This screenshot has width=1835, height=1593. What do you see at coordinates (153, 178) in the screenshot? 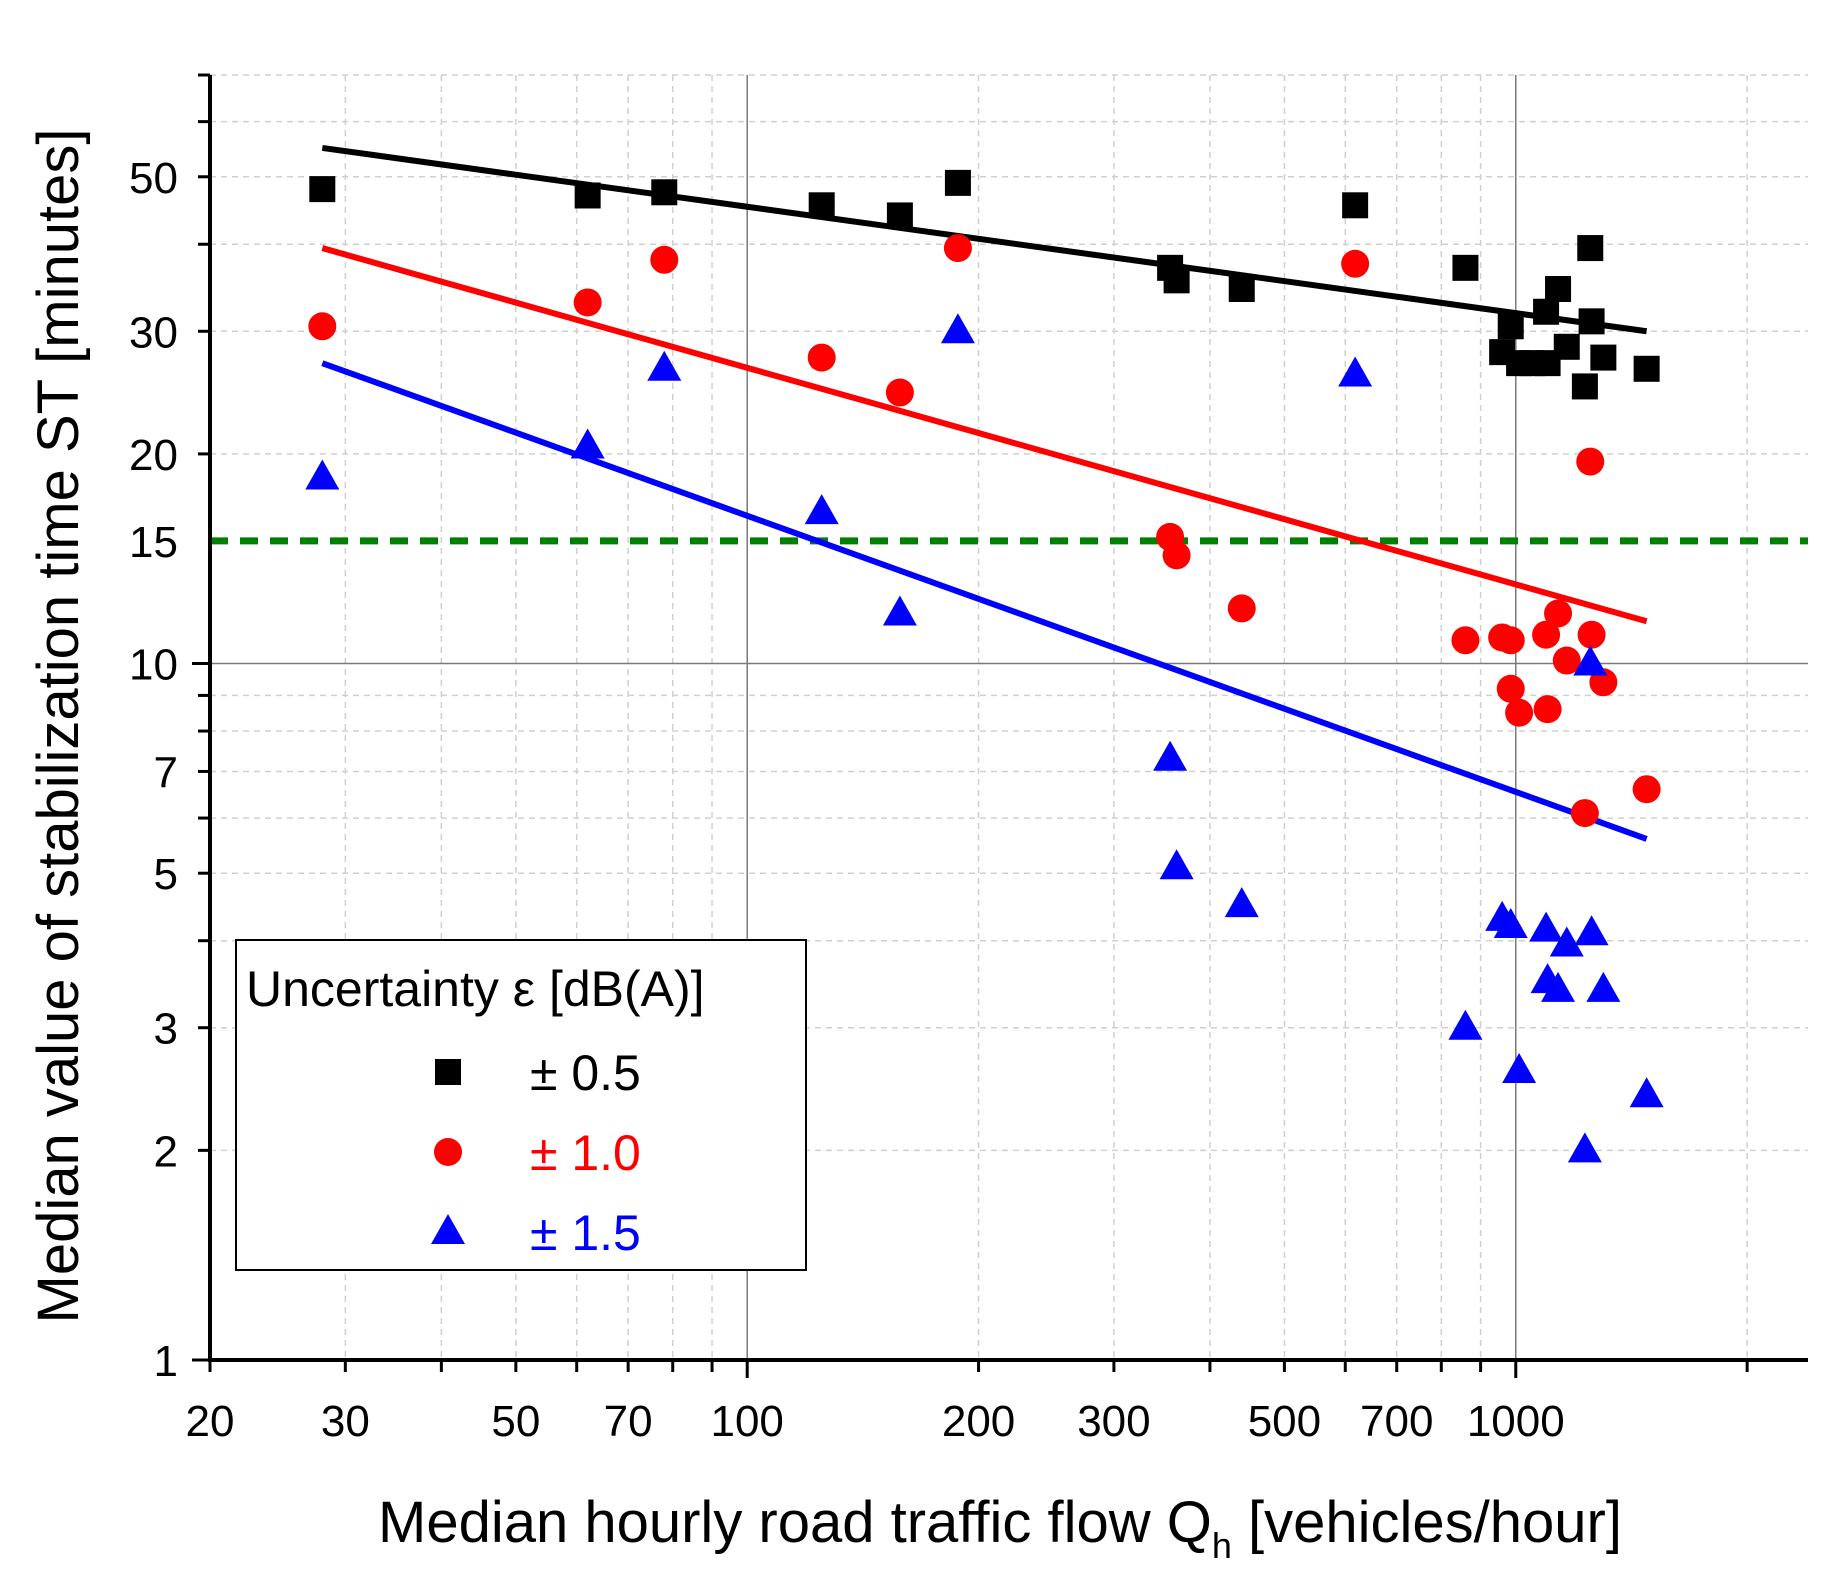
I see `y-tick-label: 50` at bounding box center [153, 178].